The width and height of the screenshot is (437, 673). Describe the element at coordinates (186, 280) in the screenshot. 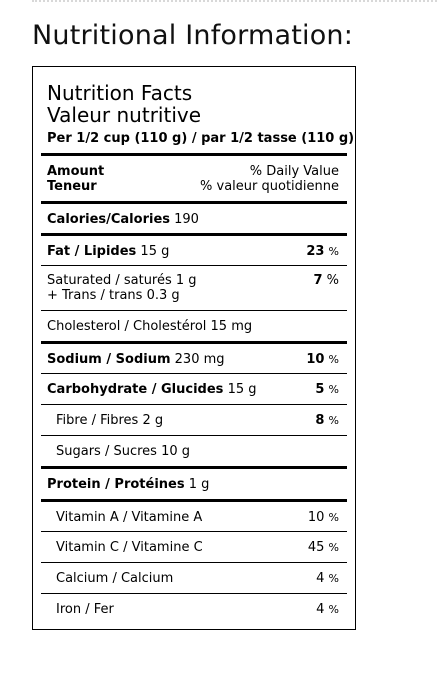

I see `saturated-amount: 1 g` at that location.